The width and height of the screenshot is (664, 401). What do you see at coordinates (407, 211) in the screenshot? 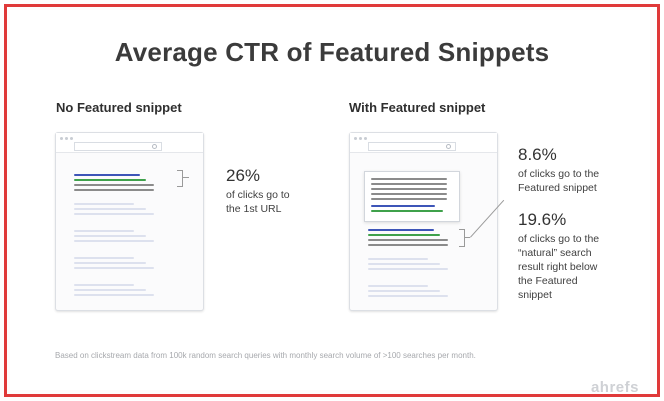
I see `snippet-url-line` at bounding box center [407, 211].